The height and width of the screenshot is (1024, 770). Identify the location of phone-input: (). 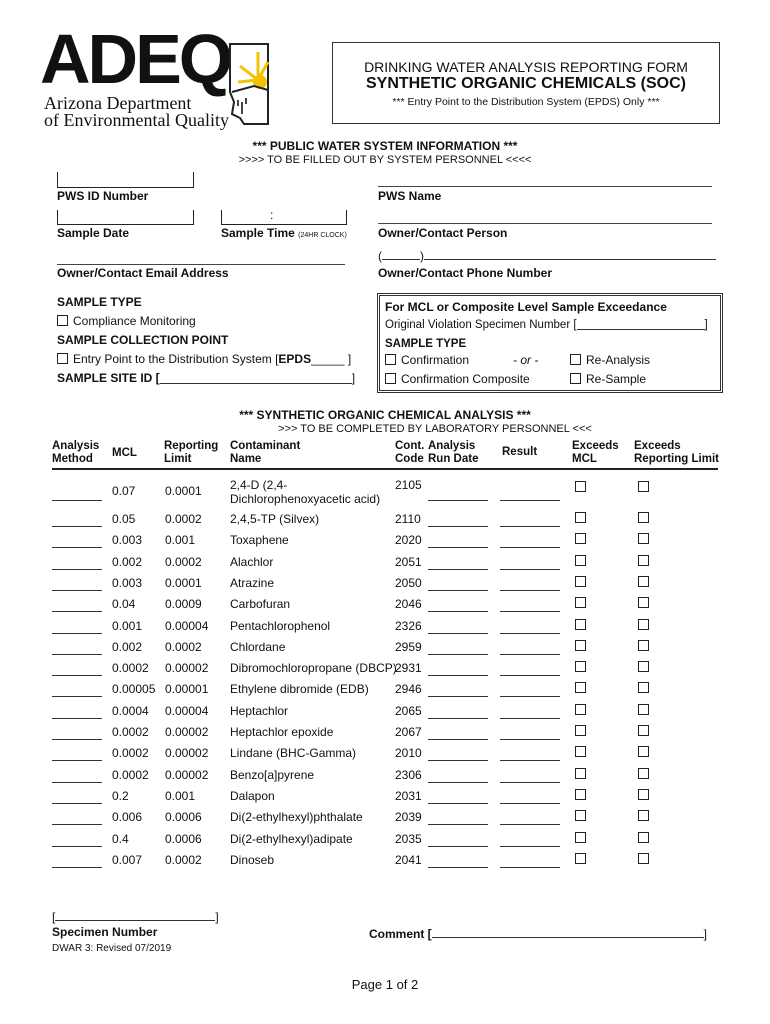
(547, 256).